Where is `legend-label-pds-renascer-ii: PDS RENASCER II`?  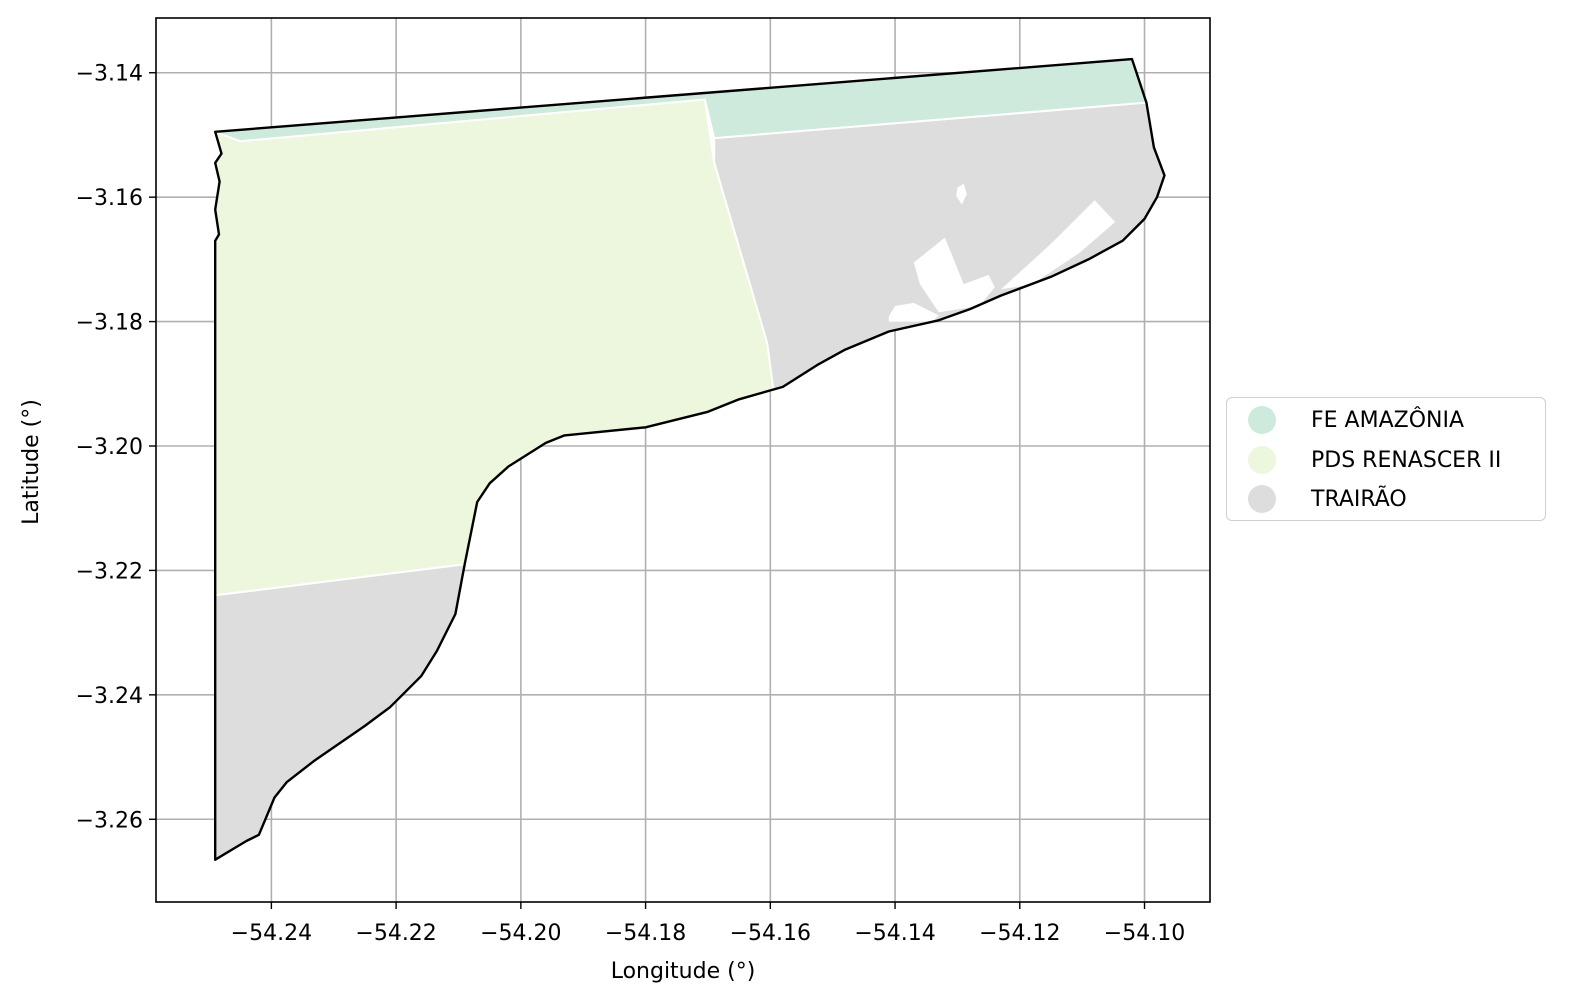
legend-label-pds-renascer-ii: PDS RENASCER II is located at coordinates (1406, 460).